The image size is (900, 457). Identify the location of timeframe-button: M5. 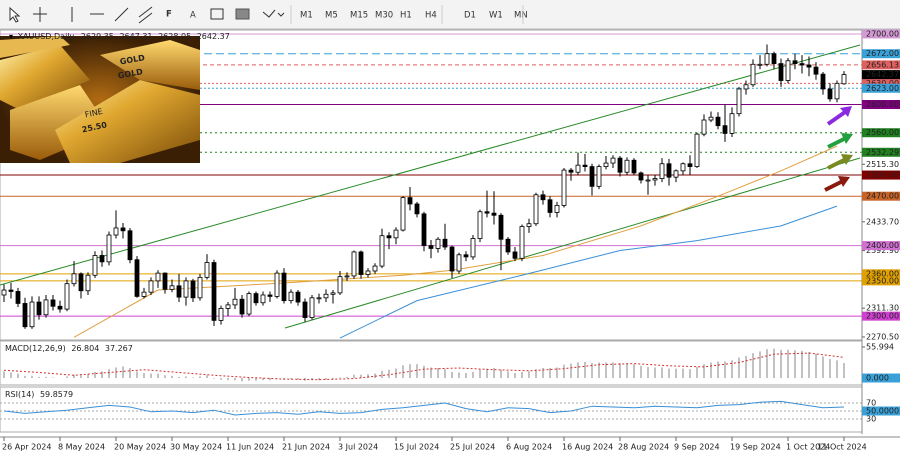
(331, 16).